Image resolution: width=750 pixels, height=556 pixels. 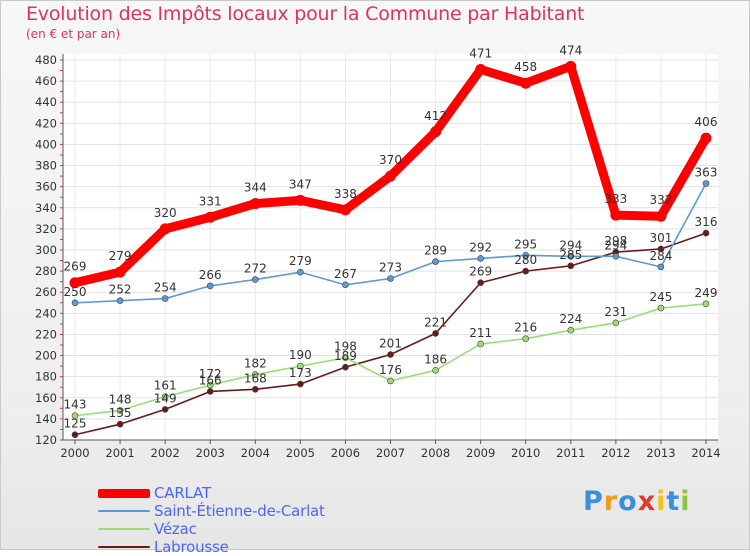 I want to click on y-tick-label: 480, so click(x=46, y=60).